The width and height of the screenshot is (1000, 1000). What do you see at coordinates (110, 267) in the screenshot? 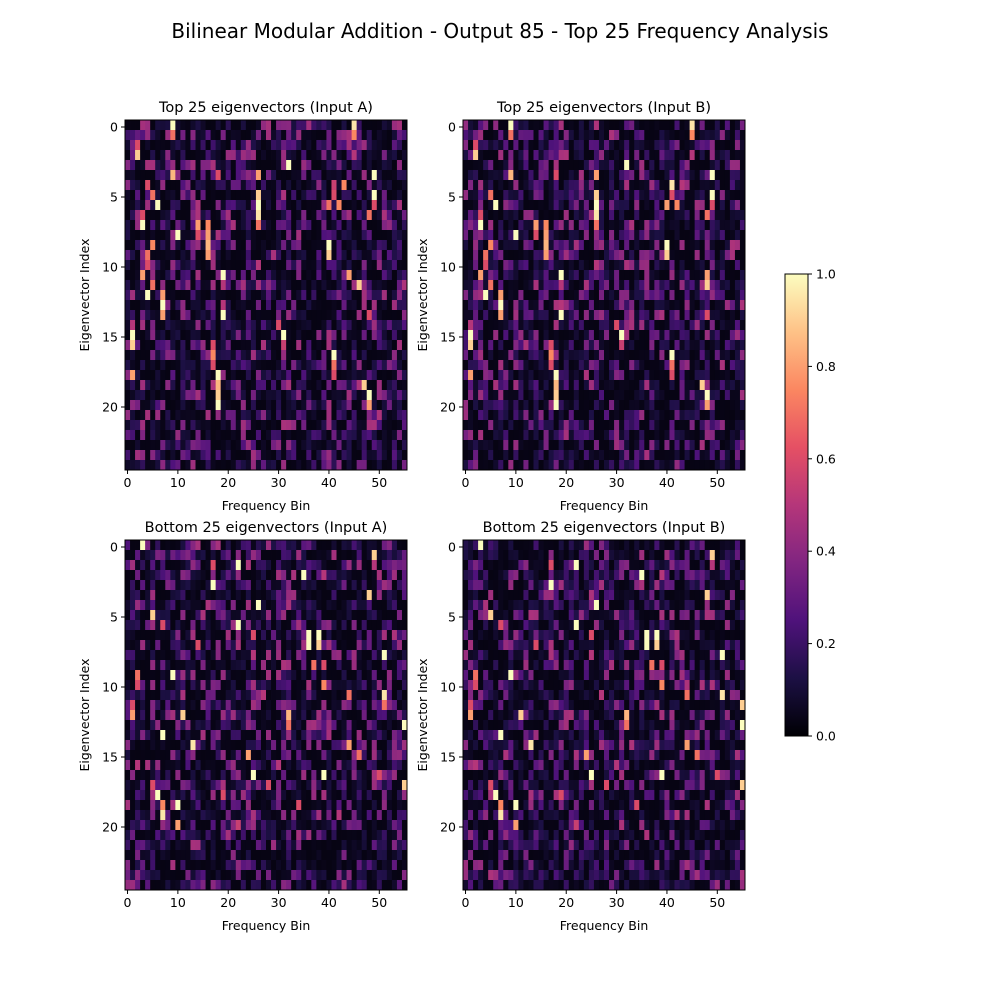
I see `y-tick-label: 10` at bounding box center [110, 267].